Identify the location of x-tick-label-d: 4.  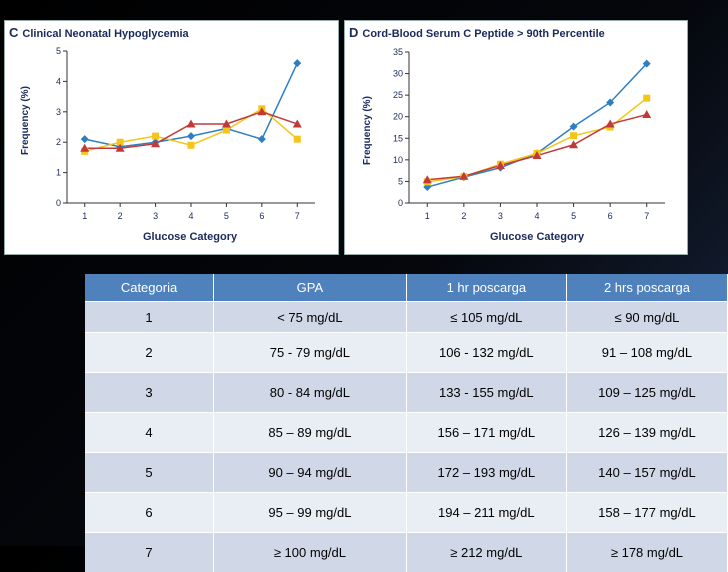
(536, 216).